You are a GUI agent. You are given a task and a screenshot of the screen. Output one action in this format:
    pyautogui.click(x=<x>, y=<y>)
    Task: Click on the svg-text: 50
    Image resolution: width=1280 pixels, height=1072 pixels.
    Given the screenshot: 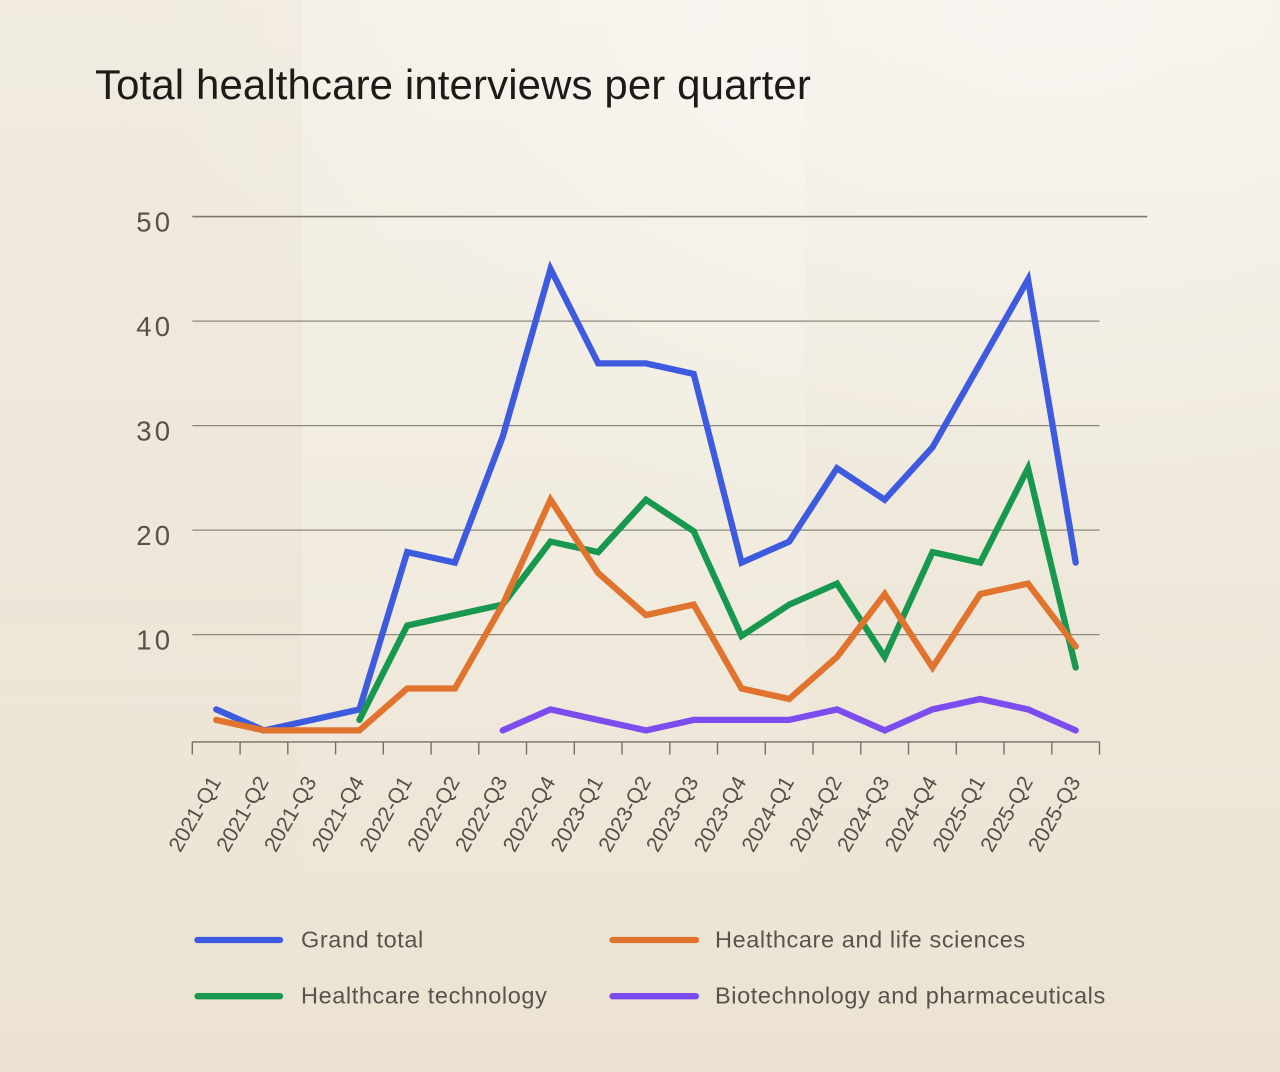 What is the action you would take?
    pyautogui.click(x=154, y=222)
    